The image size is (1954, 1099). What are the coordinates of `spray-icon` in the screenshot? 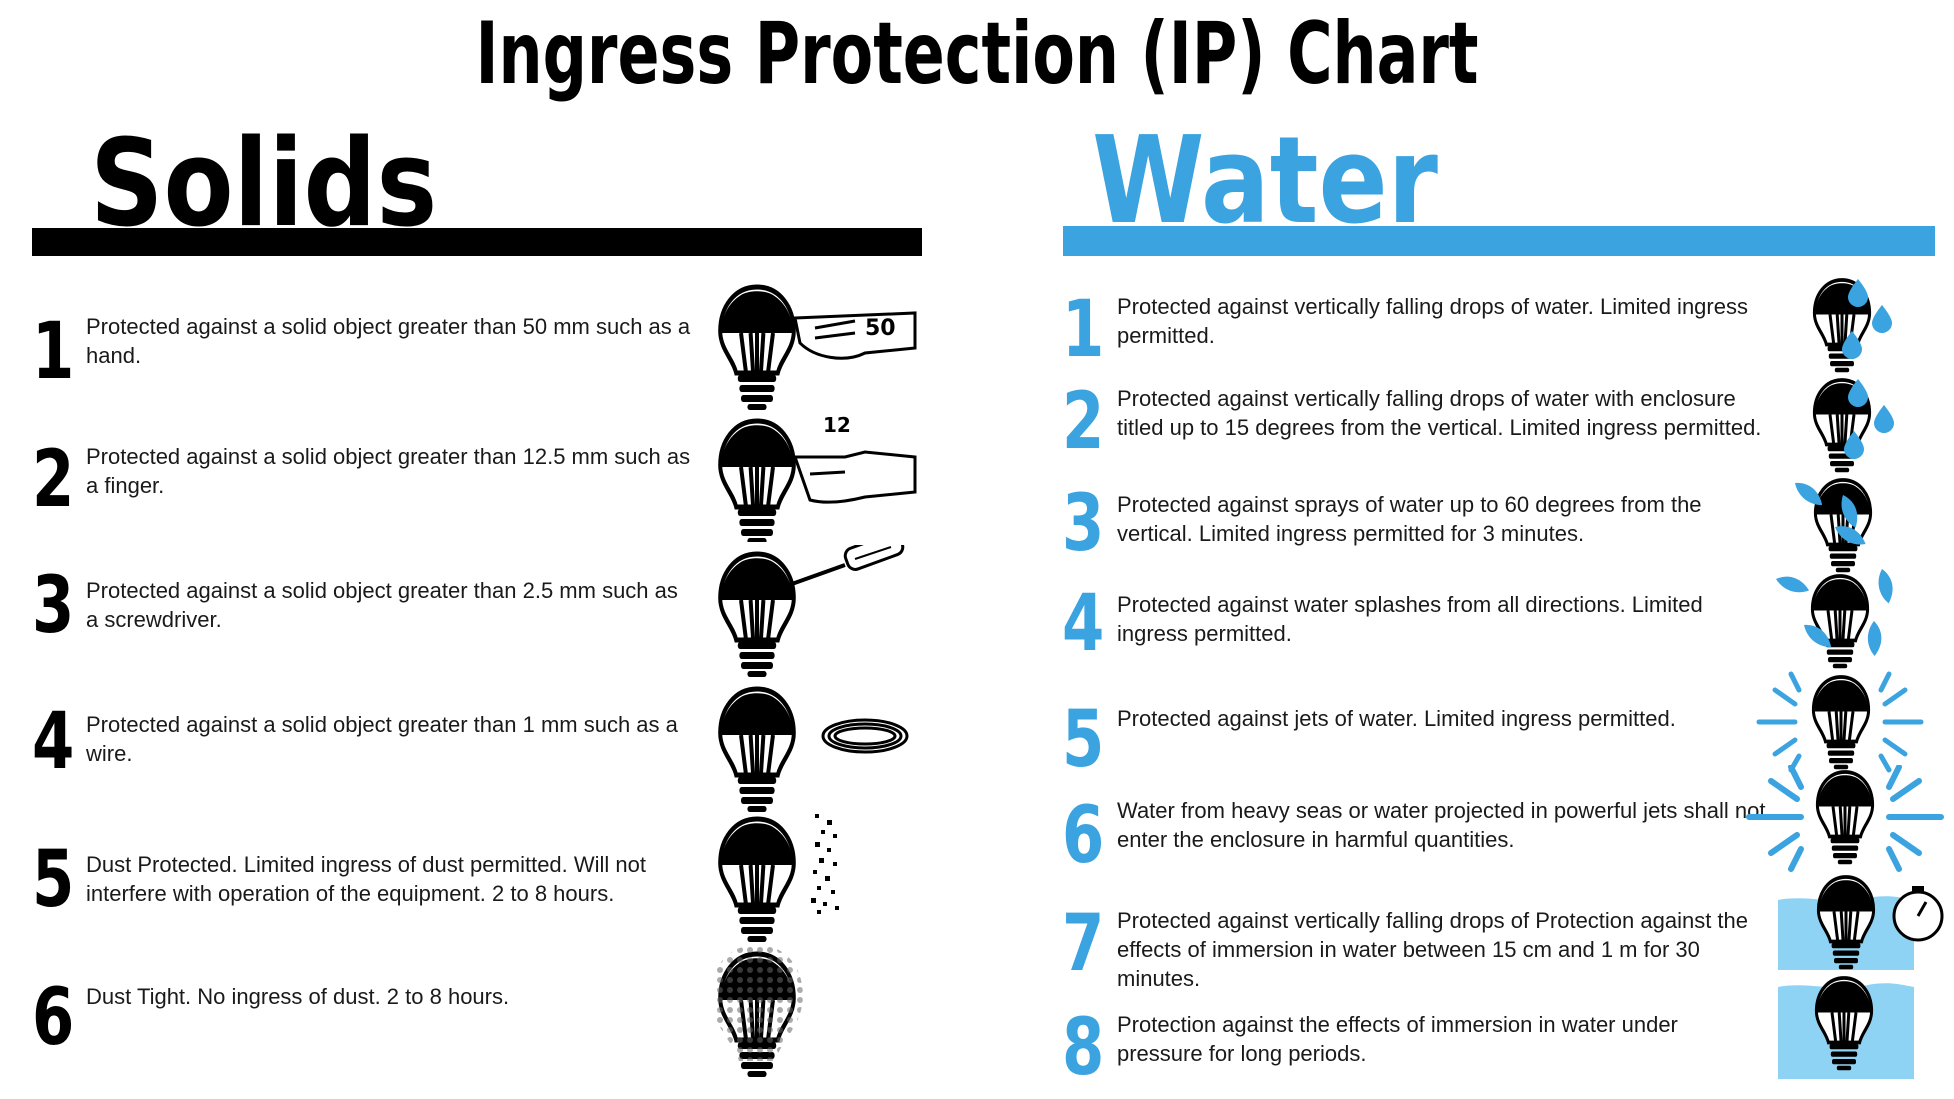 It's located at (1834, 525).